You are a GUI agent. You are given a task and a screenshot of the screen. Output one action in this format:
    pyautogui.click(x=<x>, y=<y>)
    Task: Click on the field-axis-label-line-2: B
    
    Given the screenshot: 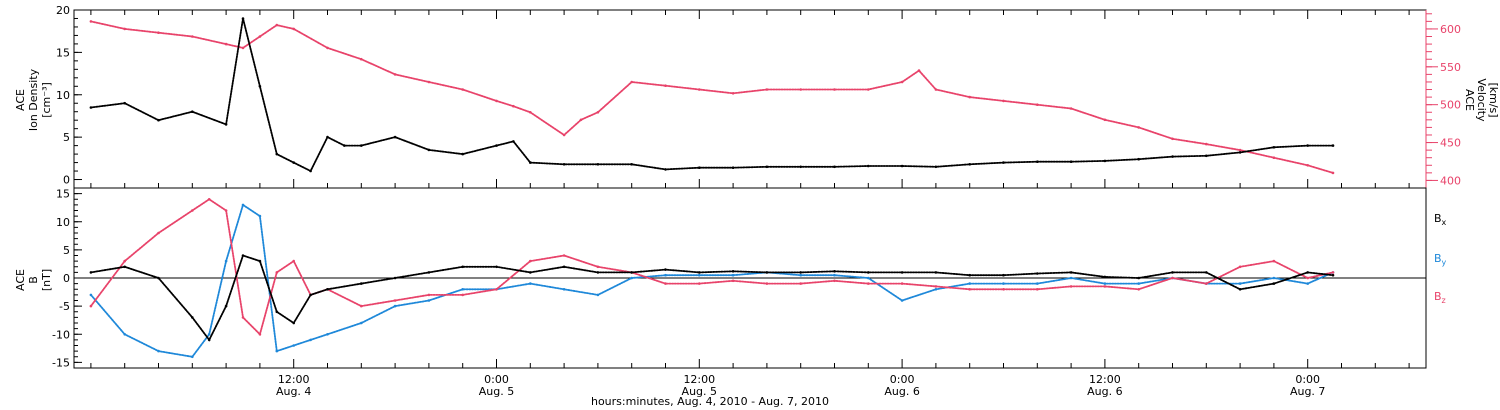 What is the action you would take?
    pyautogui.click(x=33, y=280)
    